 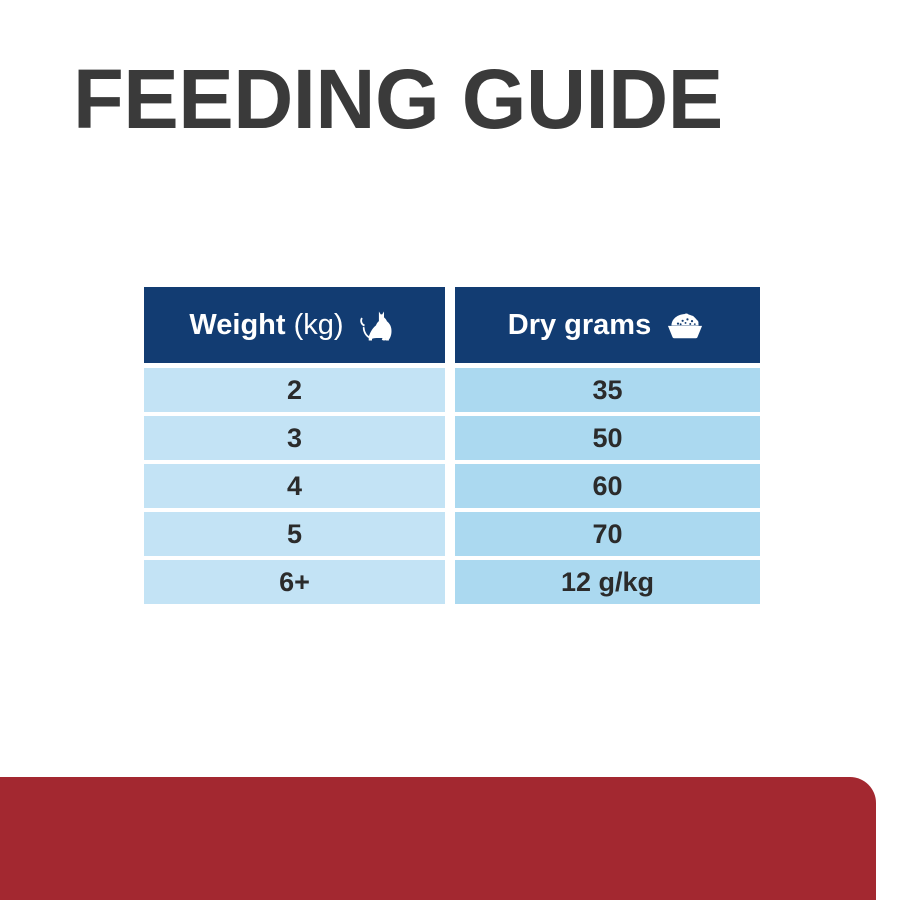 I want to click on table-header-weight: Weight (kg), so click(x=294, y=325).